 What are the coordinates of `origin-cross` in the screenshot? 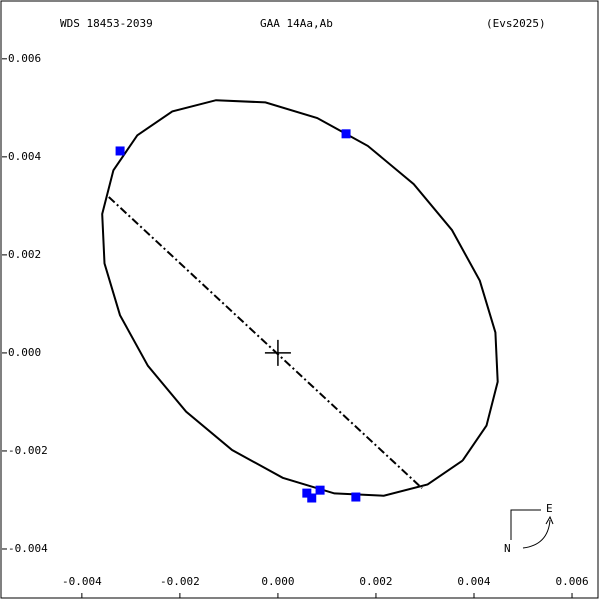 It's located at (277, 352).